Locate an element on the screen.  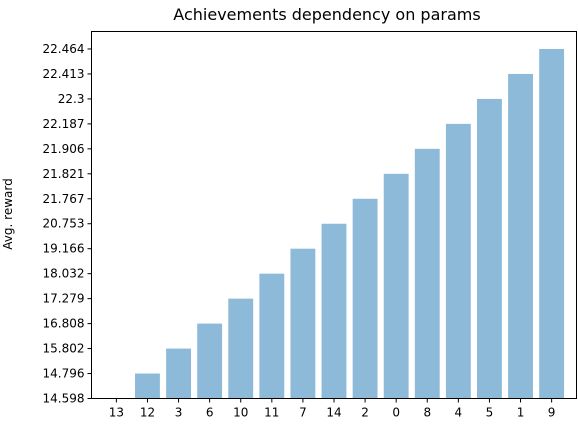
y-tick-label: 15.802 is located at coordinates (64, 349).